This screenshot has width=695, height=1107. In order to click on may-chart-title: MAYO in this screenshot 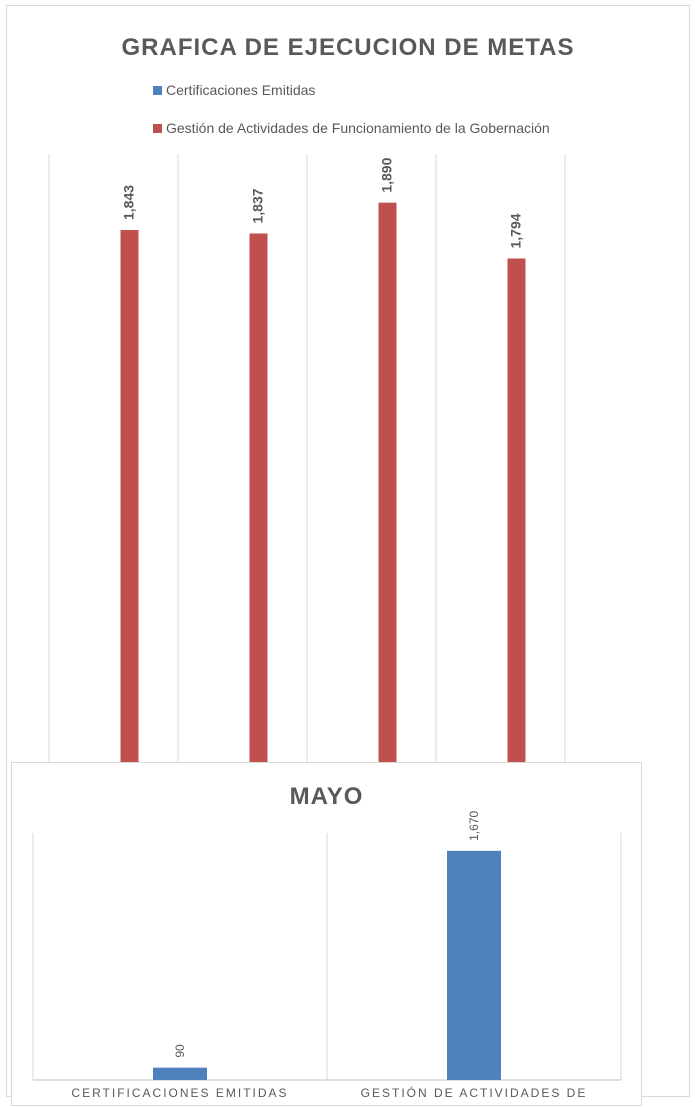, I will do `click(326, 796)`.